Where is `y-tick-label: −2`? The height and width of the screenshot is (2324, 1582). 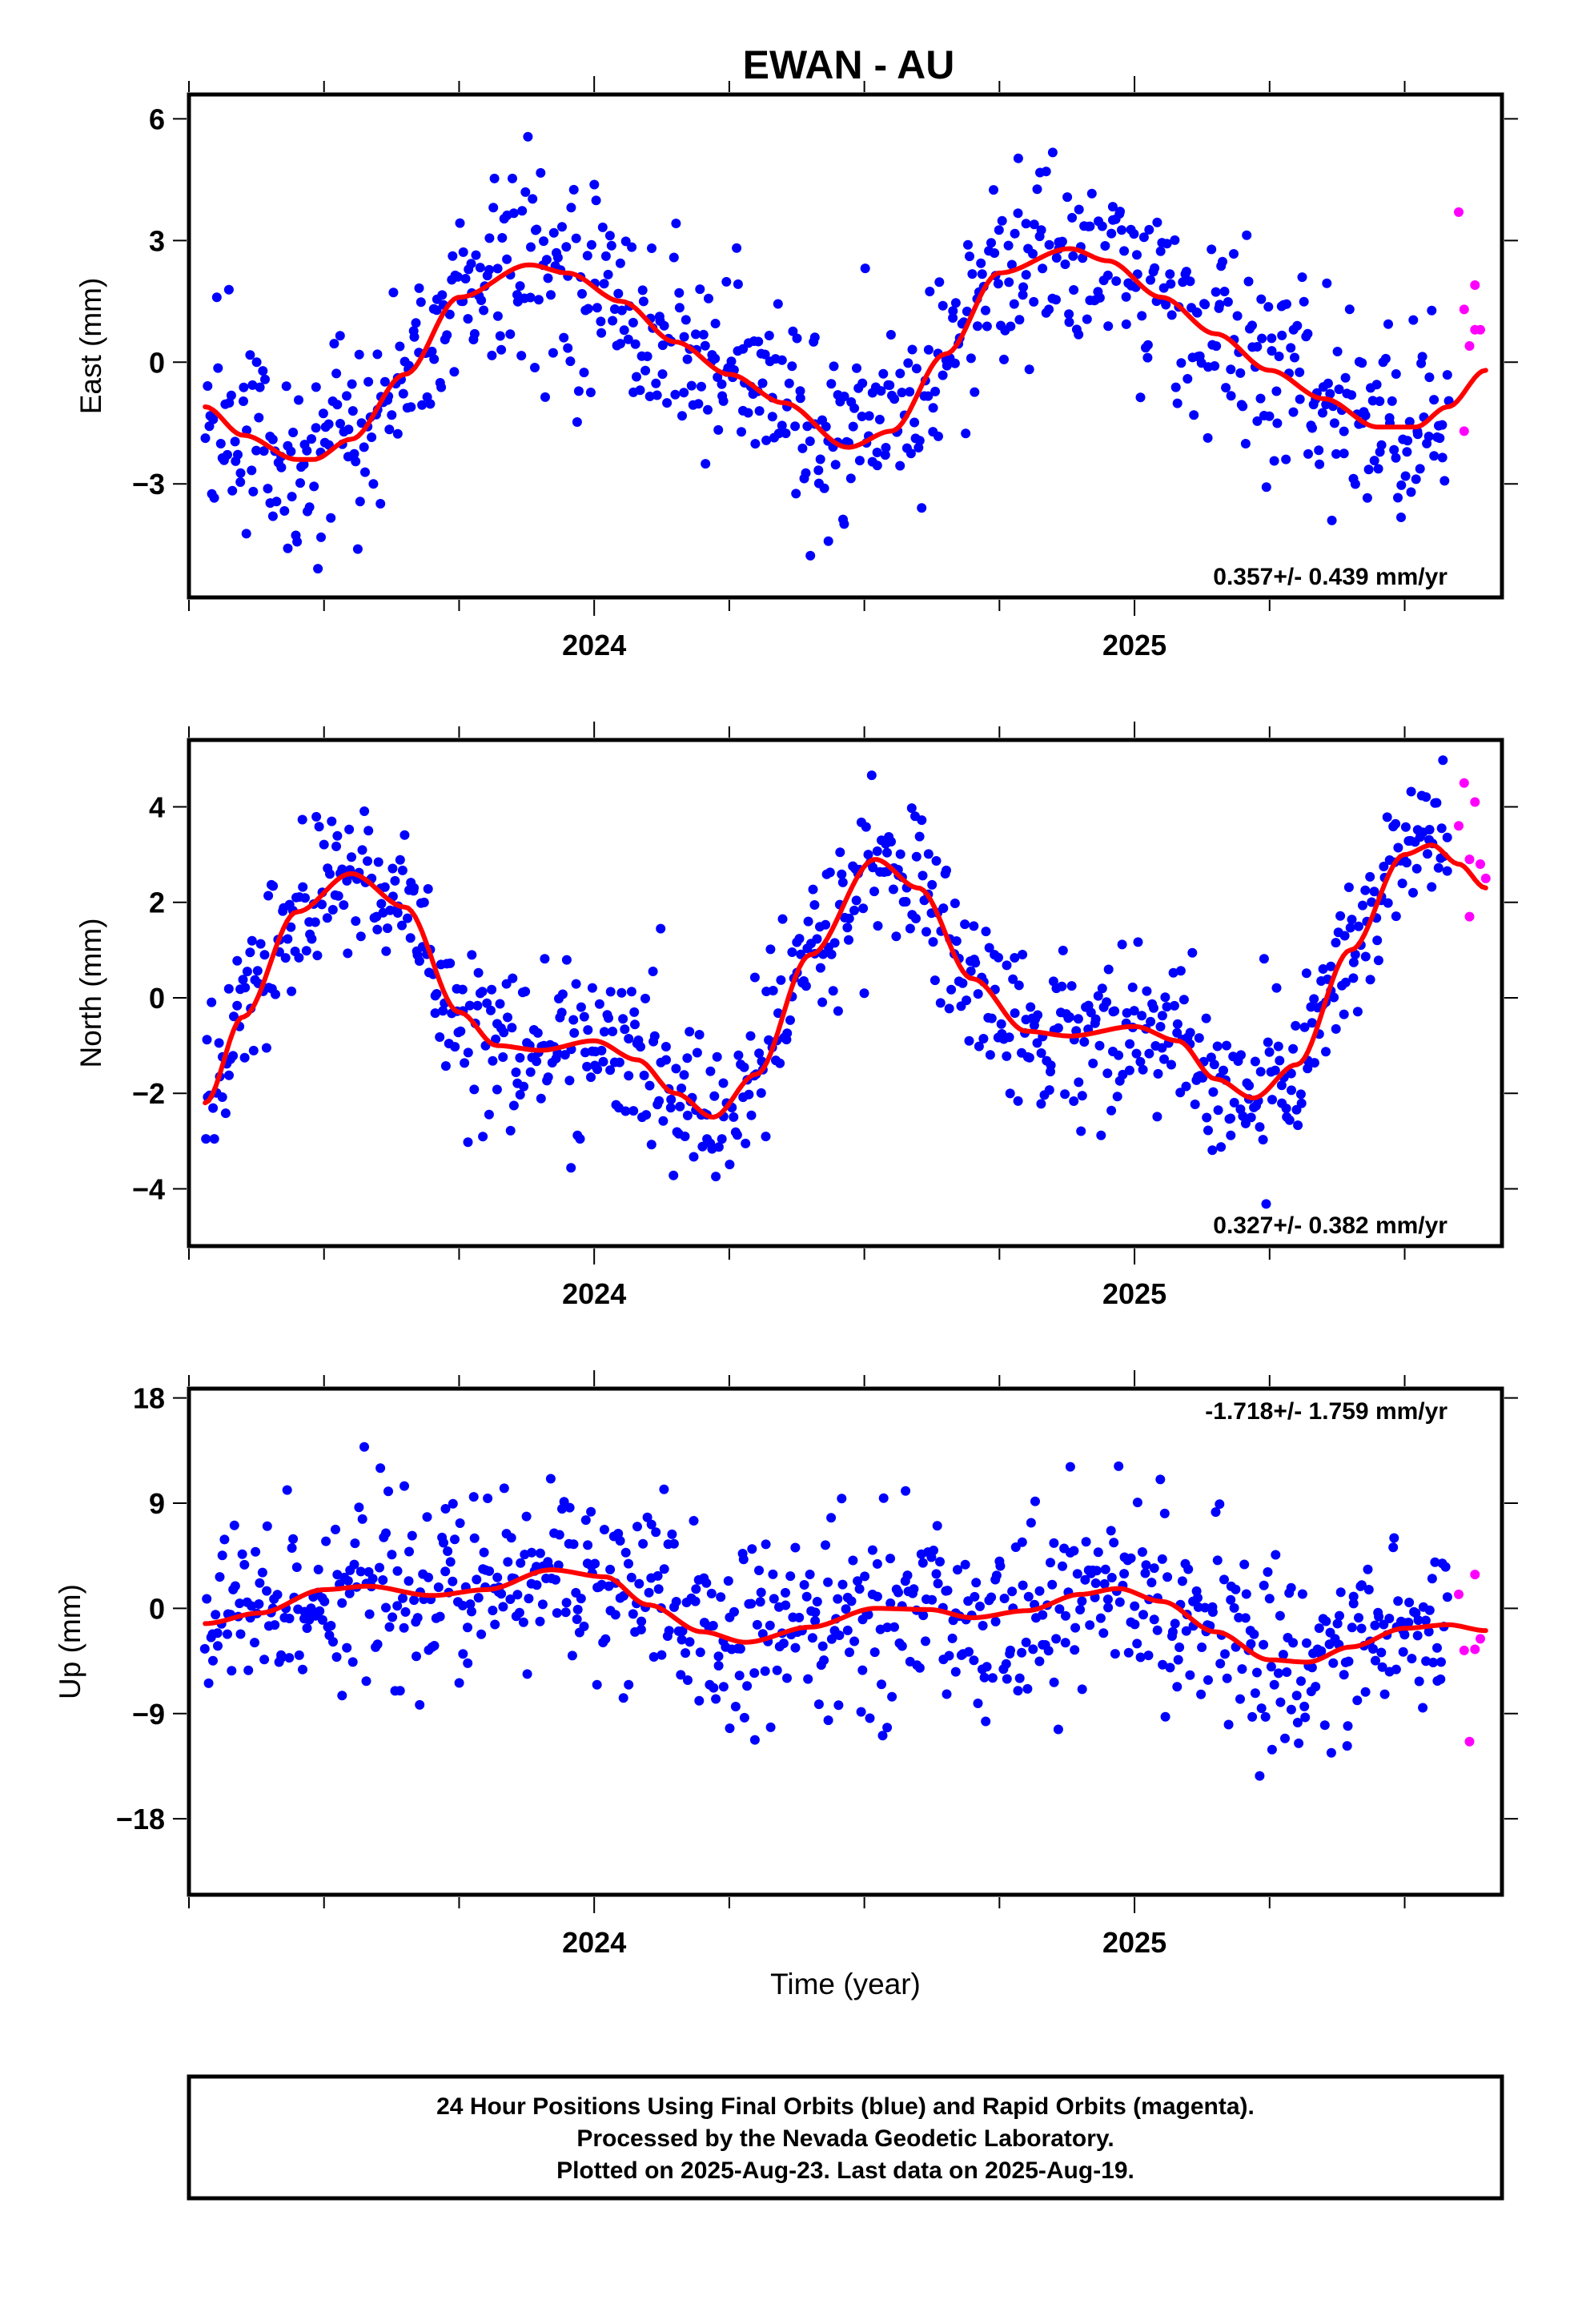
y-tick-label: −2 is located at coordinates (148, 1093).